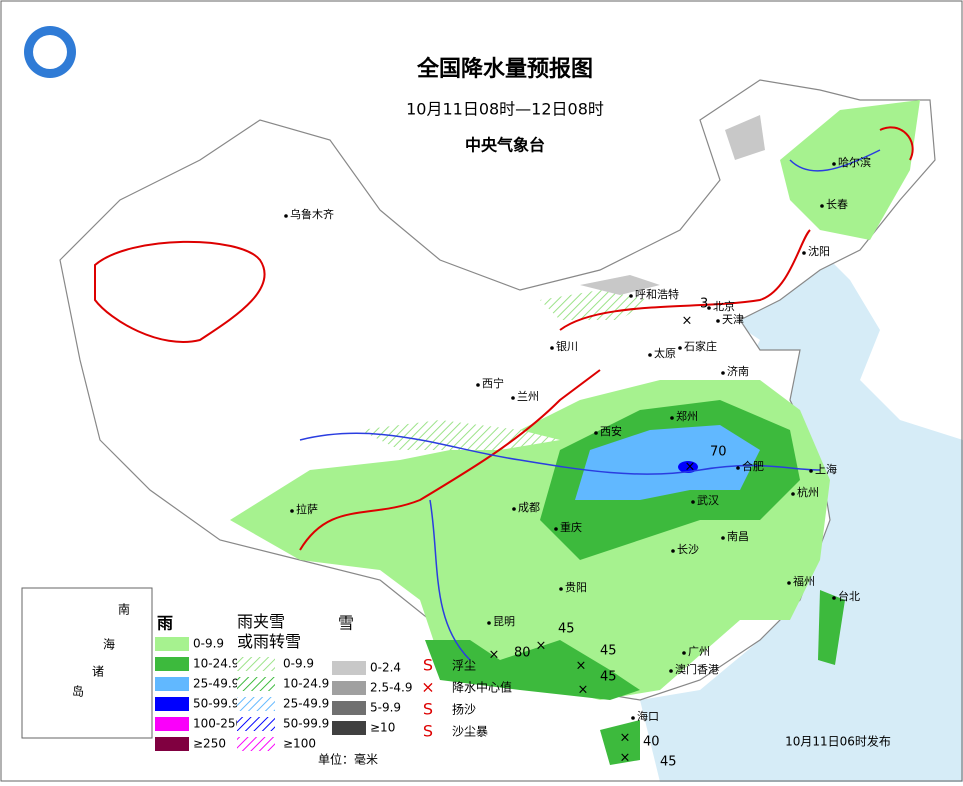 This screenshot has width=963, height=786. I want to click on city-label: 太原, so click(665, 353).